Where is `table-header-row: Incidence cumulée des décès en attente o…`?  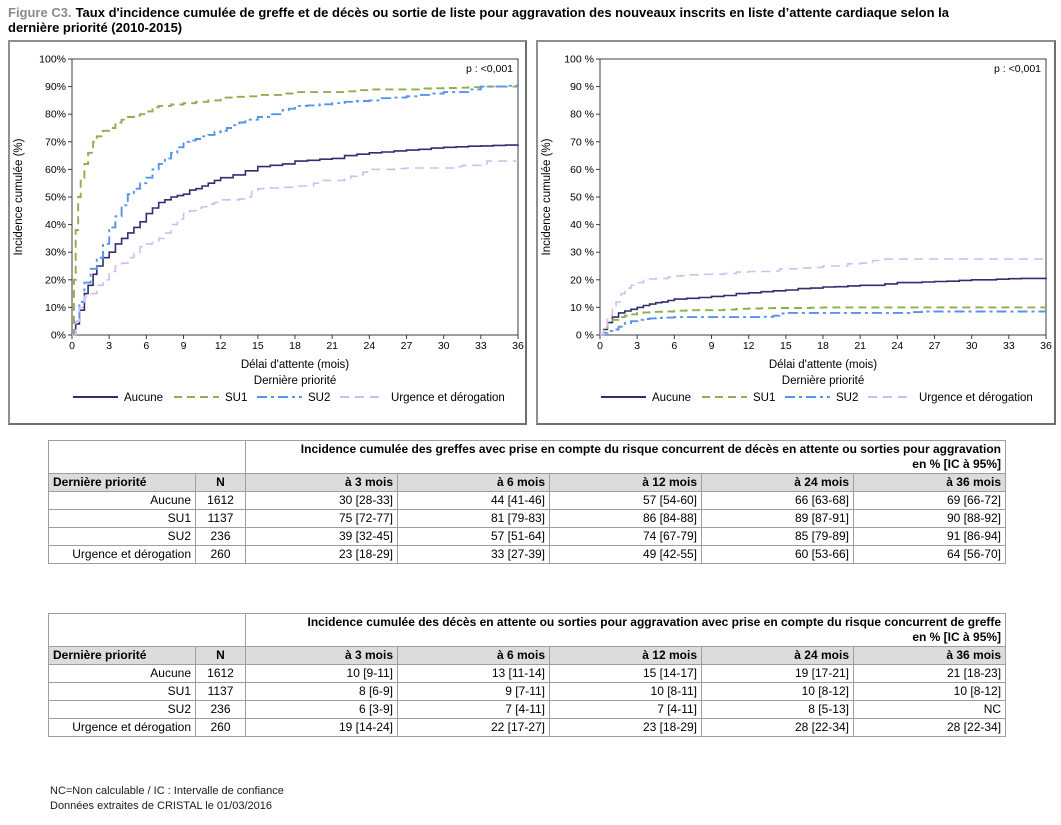
table-header-row: Incidence cumulée des décès en attente o… is located at coordinates (527, 630).